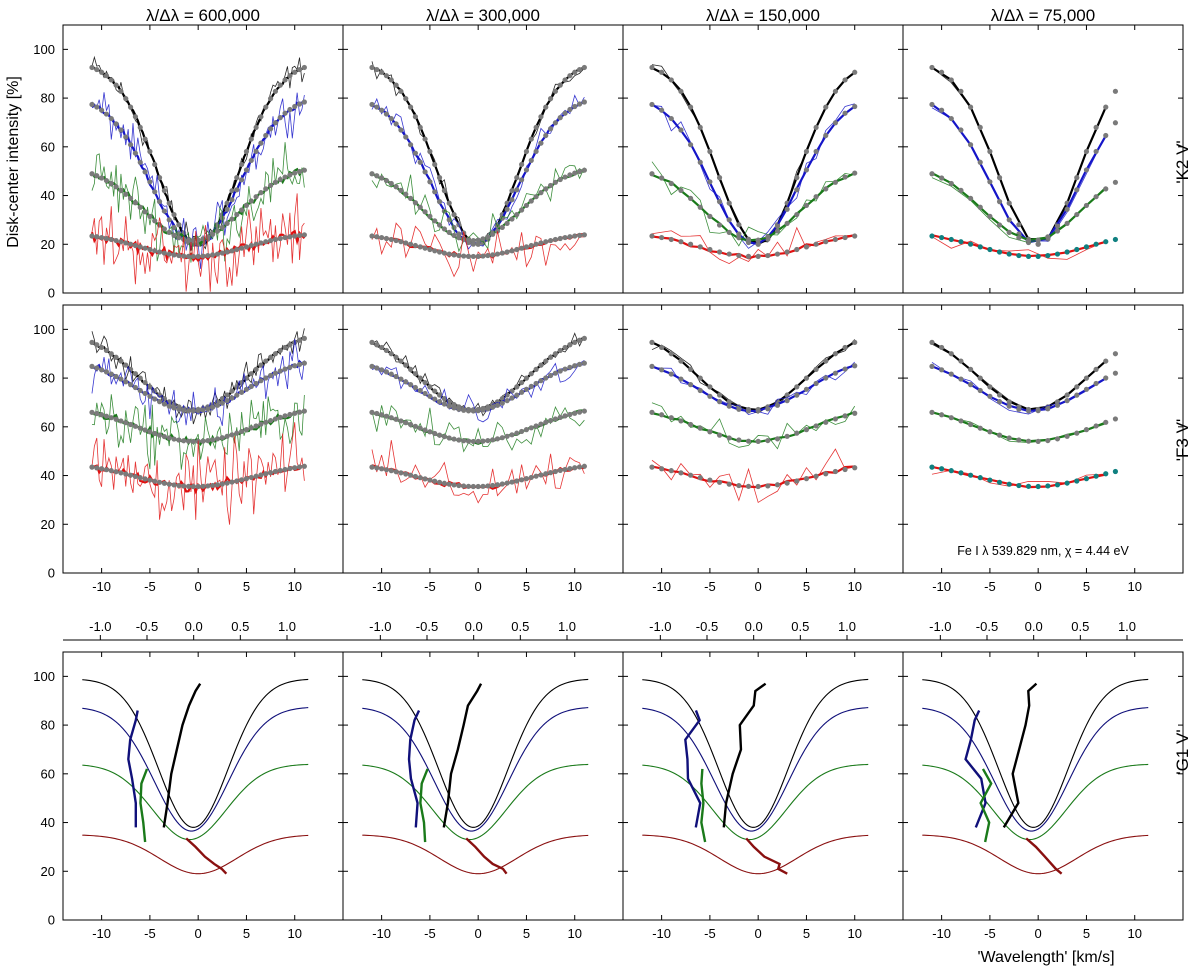  I want to click on x-tick-label: 0, so click(478, 933).